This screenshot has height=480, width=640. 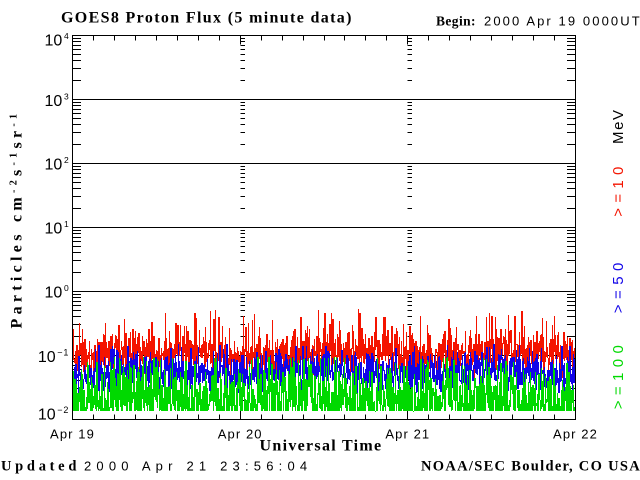 What do you see at coordinates (618, 126) in the screenshot?
I see `svg-text: MeV` at bounding box center [618, 126].